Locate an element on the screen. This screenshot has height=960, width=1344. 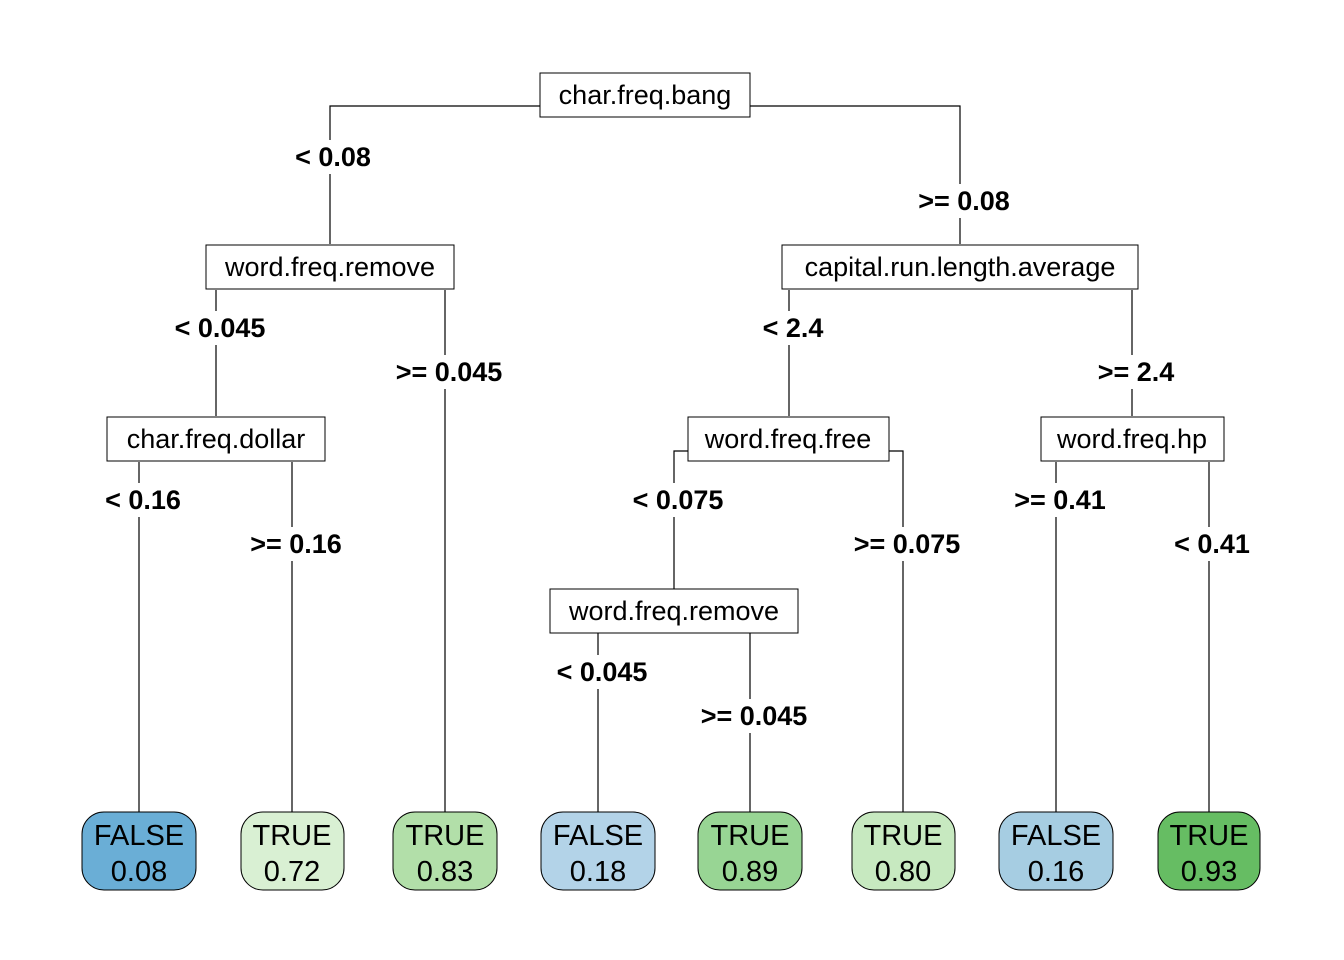
split-label-right-right: >= 2.4 is located at coordinates (1136, 372).